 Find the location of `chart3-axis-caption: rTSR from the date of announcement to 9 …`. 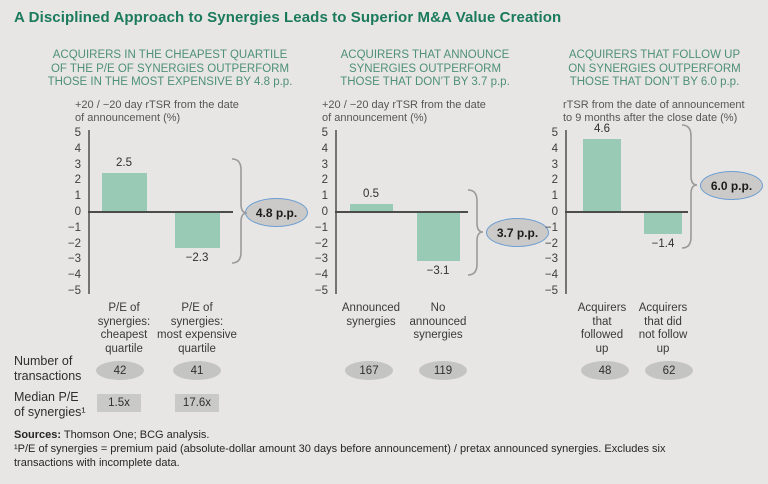

chart3-axis-caption: rTSR from the date of announcement to 9 … is located at coordinates (654, 111).